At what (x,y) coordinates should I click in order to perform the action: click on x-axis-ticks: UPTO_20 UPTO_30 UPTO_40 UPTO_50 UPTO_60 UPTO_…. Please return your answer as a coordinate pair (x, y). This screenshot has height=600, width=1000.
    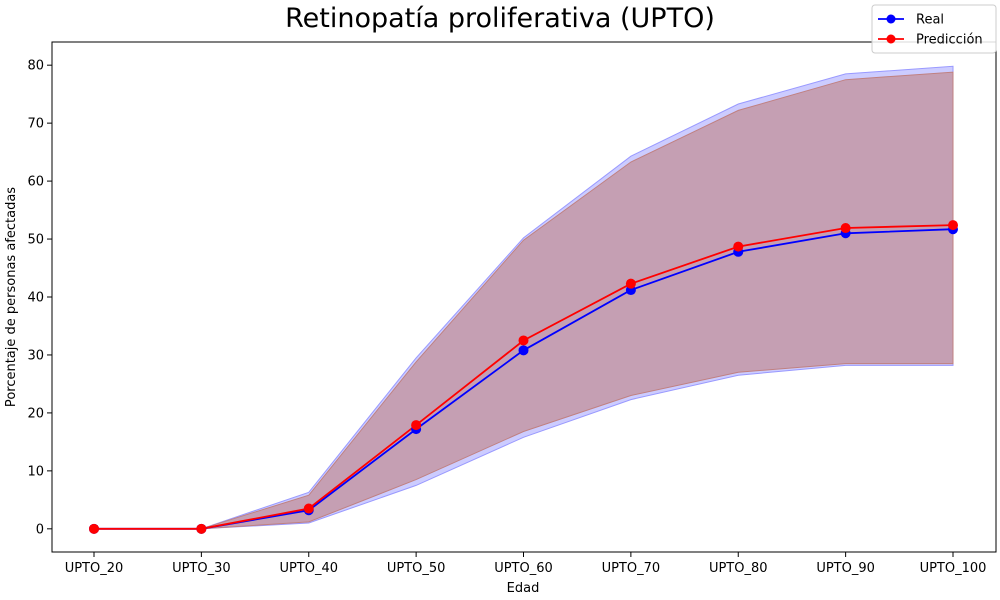
    Looking at the image, I should click on (526, 564).